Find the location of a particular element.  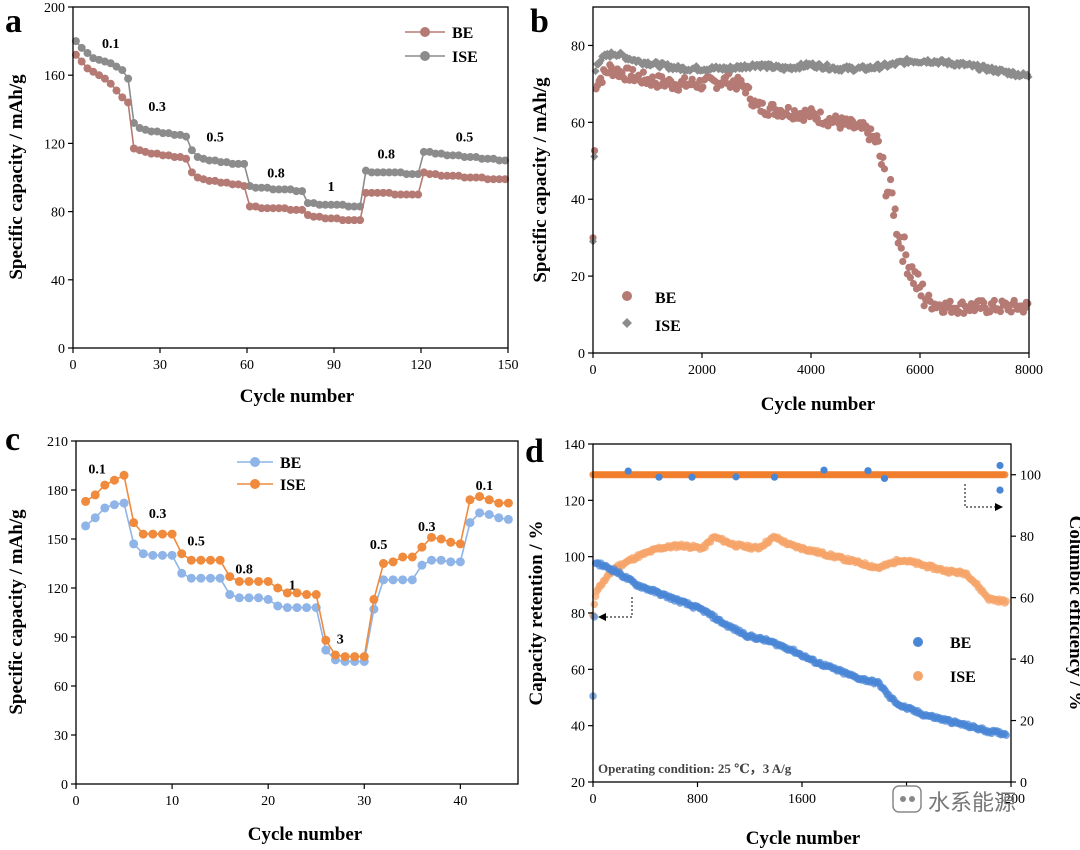

efficiency-axis-arrow is located at coordinates (981, 496).